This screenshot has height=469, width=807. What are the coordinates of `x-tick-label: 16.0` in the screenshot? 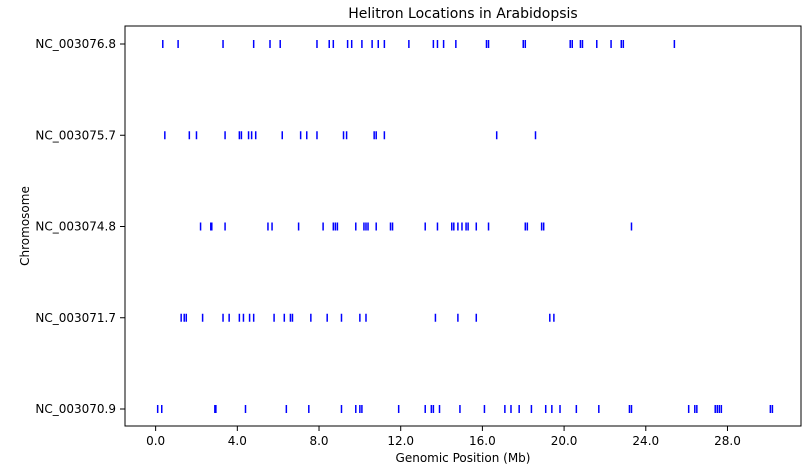 It's located at (482, 441).